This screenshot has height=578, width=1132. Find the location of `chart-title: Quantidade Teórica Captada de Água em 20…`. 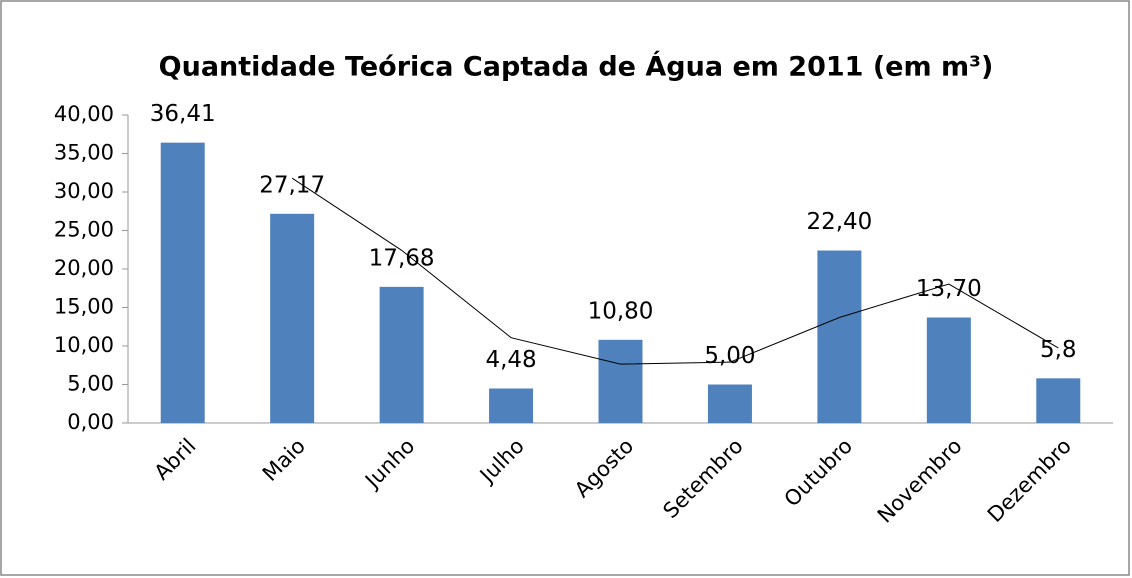

chart-title: Quantidade Teórica Captada de Água em 20… is located at coordinates (576, 67).